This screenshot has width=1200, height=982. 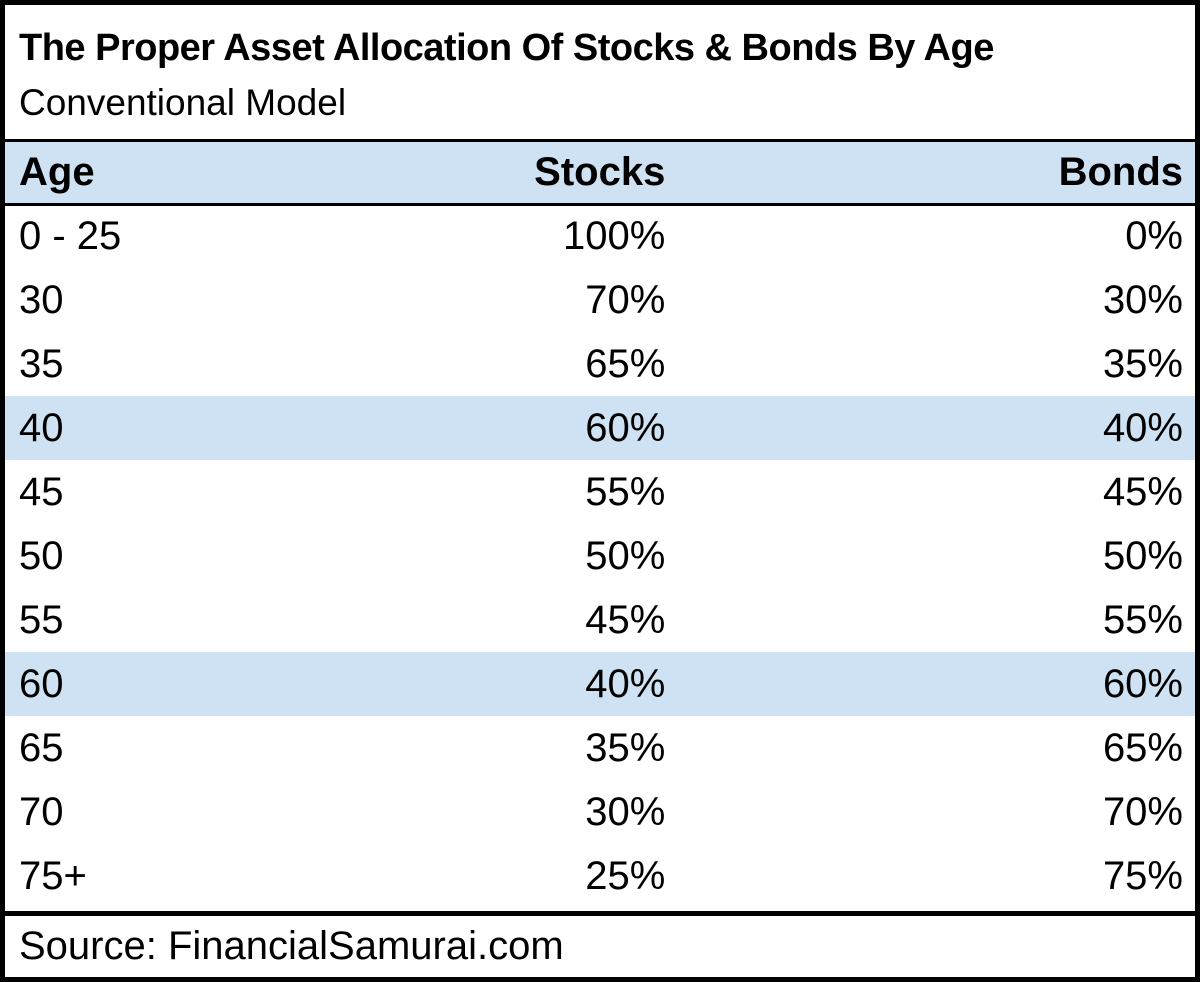 What do you see at coordinates (41, 299) in the screenshot?
I see `age-cell: 30` at bounding box center [41, 299].